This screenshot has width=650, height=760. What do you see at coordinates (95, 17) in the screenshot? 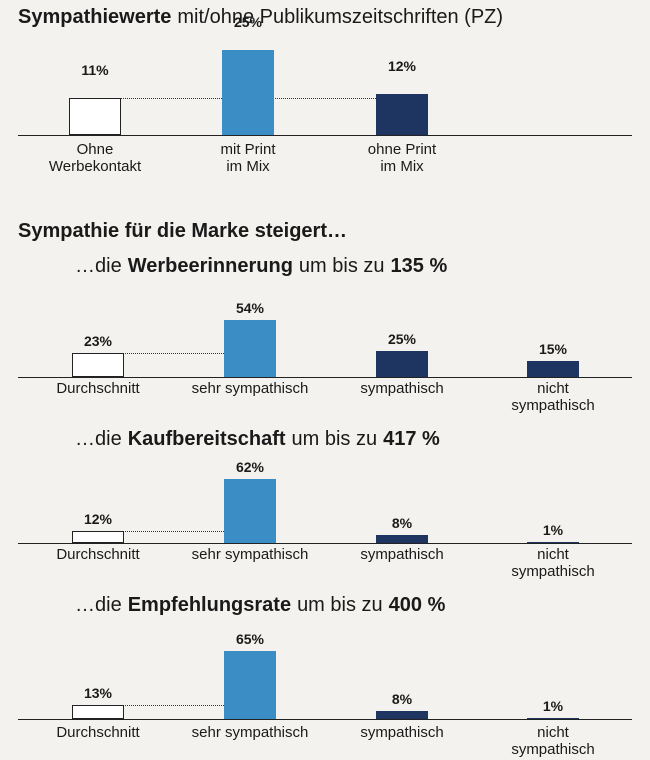
I see `title-part: Sympathiewerte` at bounding box center [95, 17].